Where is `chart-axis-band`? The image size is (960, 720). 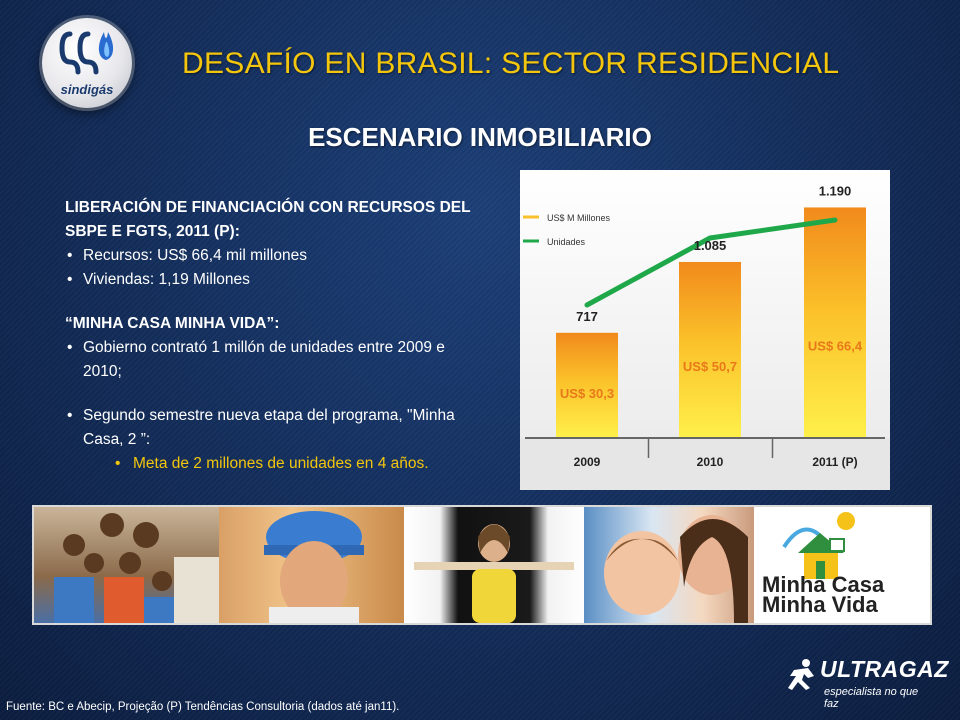 chart-axis-band is located at coordinates (705, 464).